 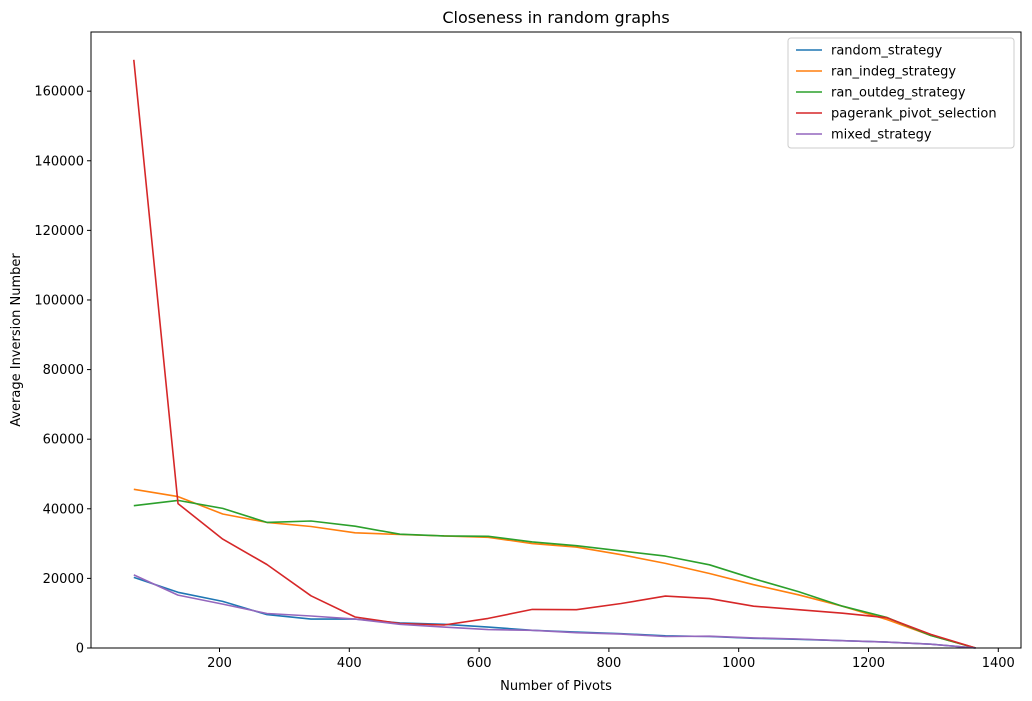 I want to click on legend-label: mixed_strategy, so click(x=881, y=135).